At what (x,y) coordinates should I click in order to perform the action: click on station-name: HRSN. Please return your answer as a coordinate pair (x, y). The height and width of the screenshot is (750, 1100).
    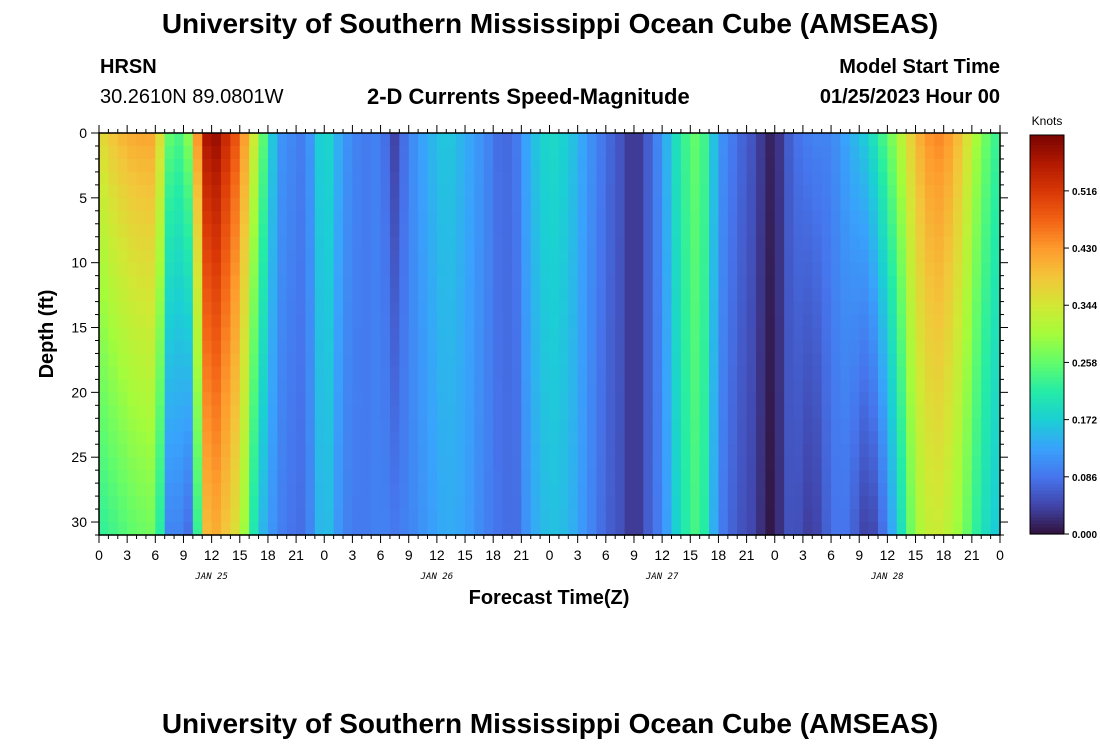
    Looking at the image, I should click on (128, 67).